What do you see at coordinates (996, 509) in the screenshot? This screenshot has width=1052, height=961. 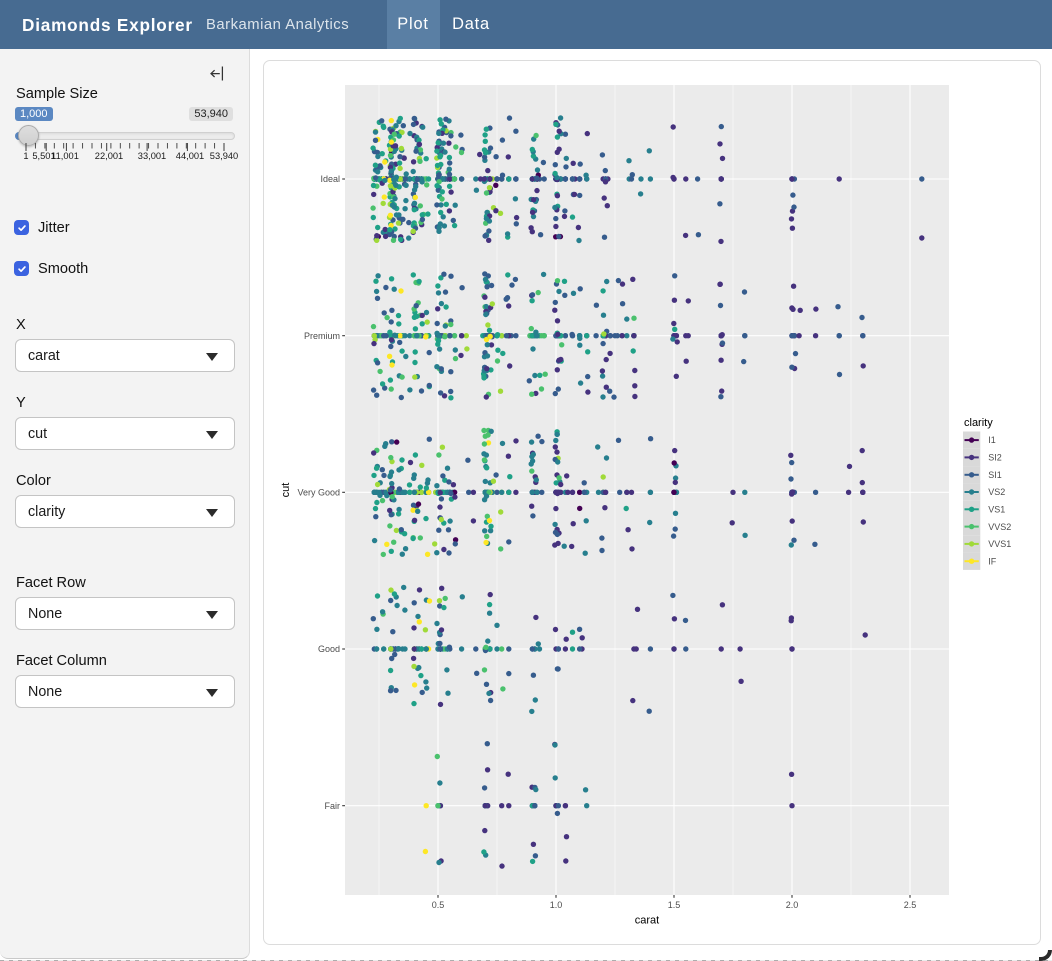 I see `svg-text: VS1` at bounding box center [996, 509].